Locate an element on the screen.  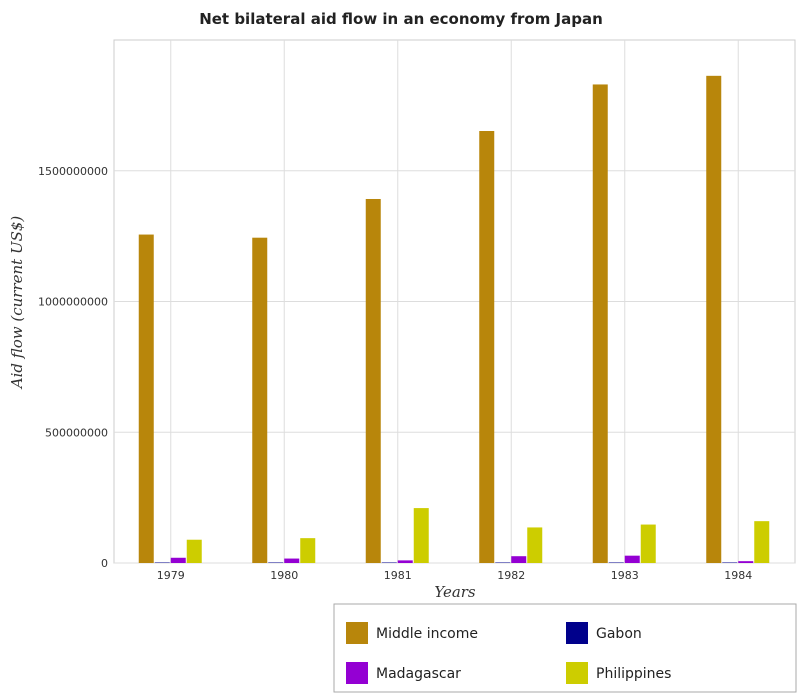
legend-label: Madagascar is located at coordinates (418, 674).